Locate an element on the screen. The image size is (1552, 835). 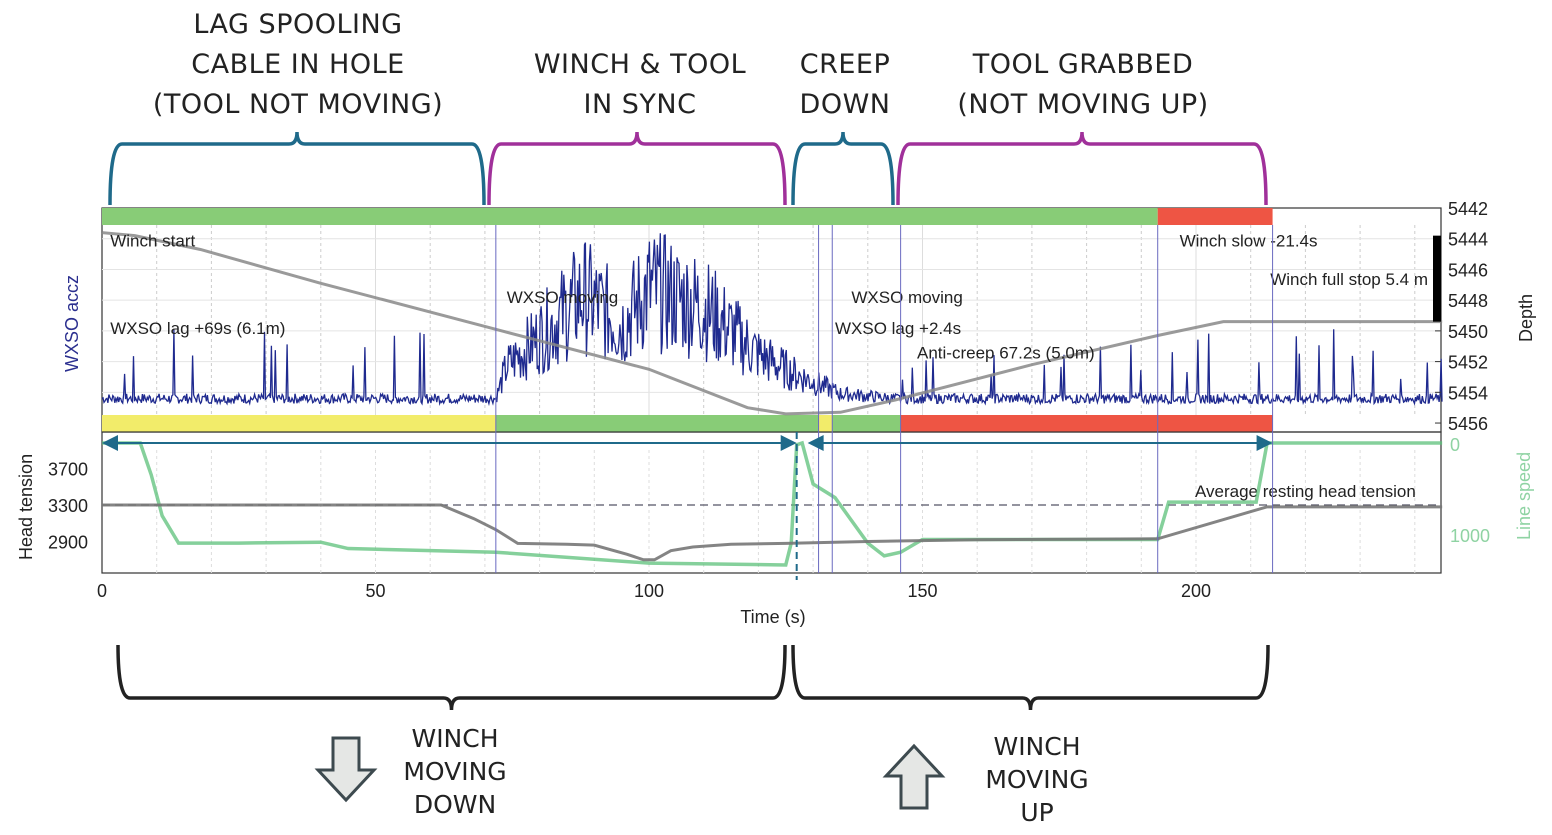
x-tick-label: 50 is located at coordinates (375, 591).